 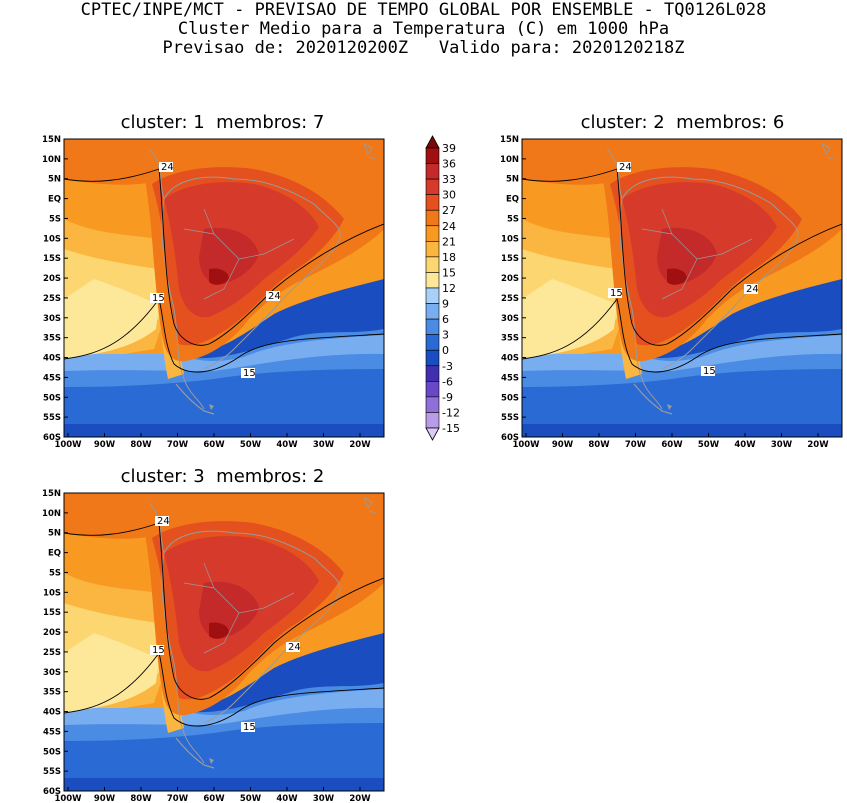 I want to click on colorbar-label: 9, so click(x=445, y=304).